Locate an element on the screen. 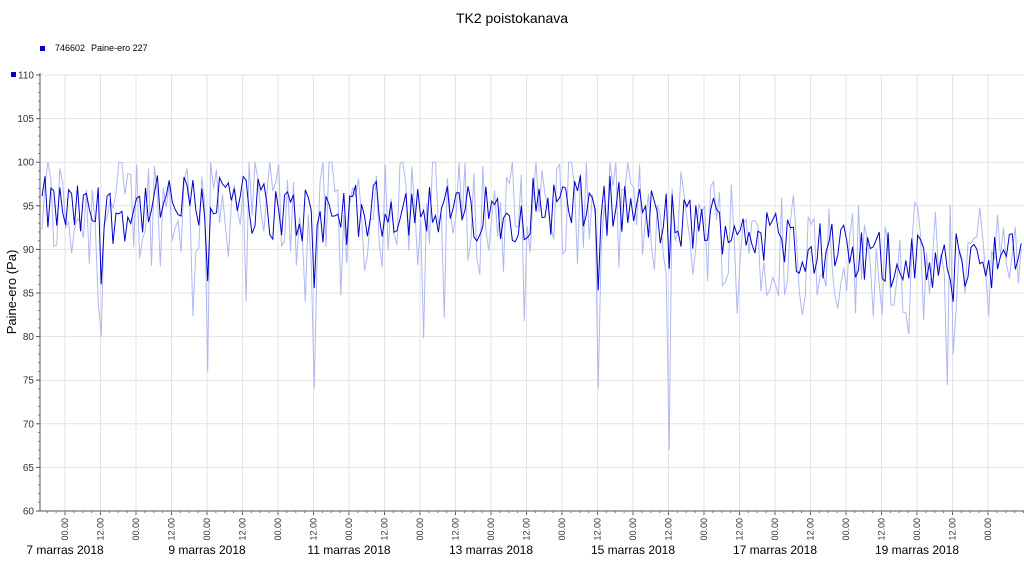 This screenshot has height=573, width=1024. y-tick-label: 110 is located at coordinates (26, 76).